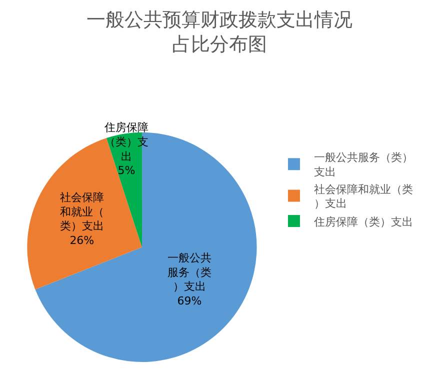  What do you see at coordinates (363, 196) in the screenshot?
I see `legend-label: 社会保障和就业（类）支出` at bounding box center [363, 196].